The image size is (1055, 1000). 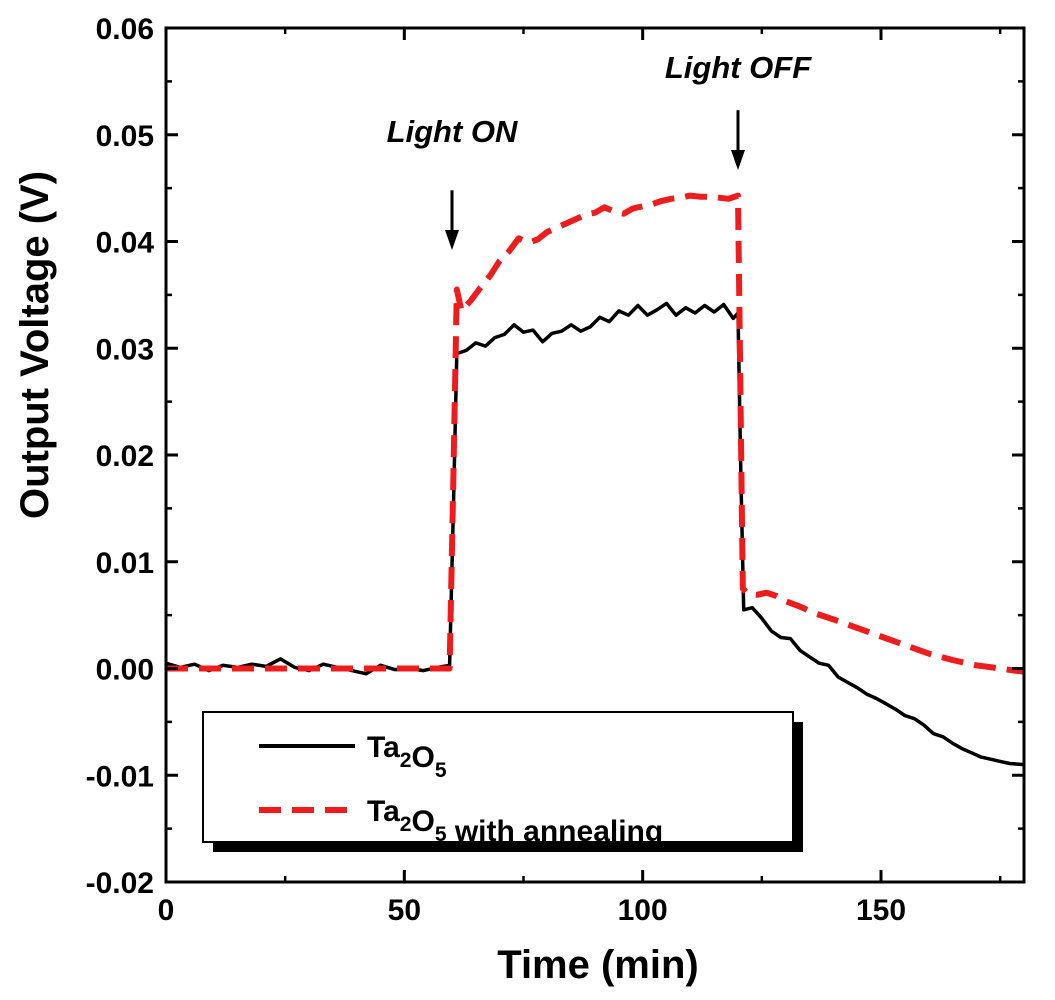 I want to click on y-tick-label: 0.04, so click(x=125, y=243).